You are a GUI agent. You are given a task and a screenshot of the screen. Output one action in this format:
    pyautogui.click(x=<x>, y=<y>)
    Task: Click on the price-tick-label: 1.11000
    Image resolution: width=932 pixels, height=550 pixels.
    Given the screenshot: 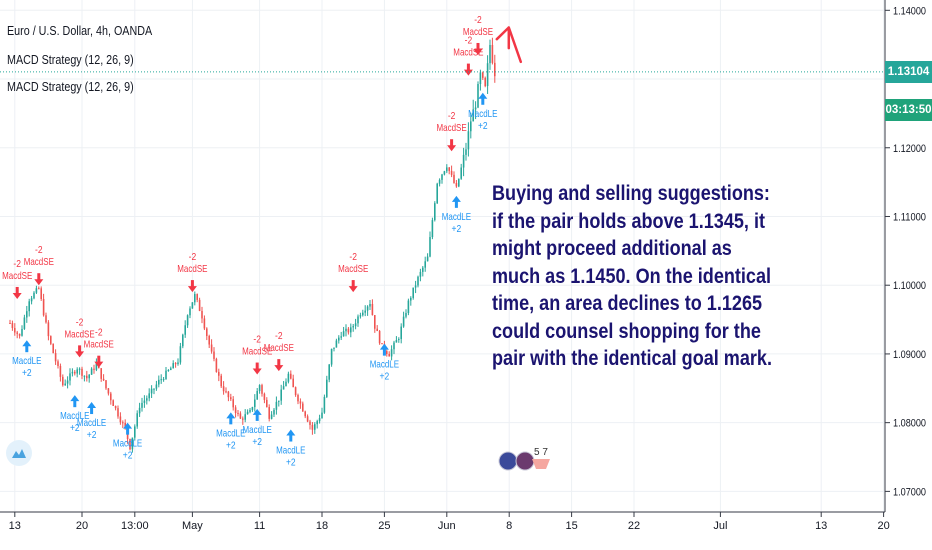 What is the action you would take?
    pyautogui.click(x=909, y=217)
    